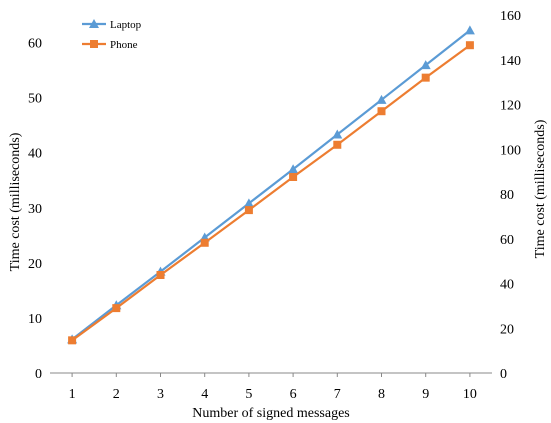 Image resolution: width=551 pixels, height=423 pixels. Describe the element at coordinates (35, 319) in the screenshot. I see `y-left-tick-label: 10` at that location.